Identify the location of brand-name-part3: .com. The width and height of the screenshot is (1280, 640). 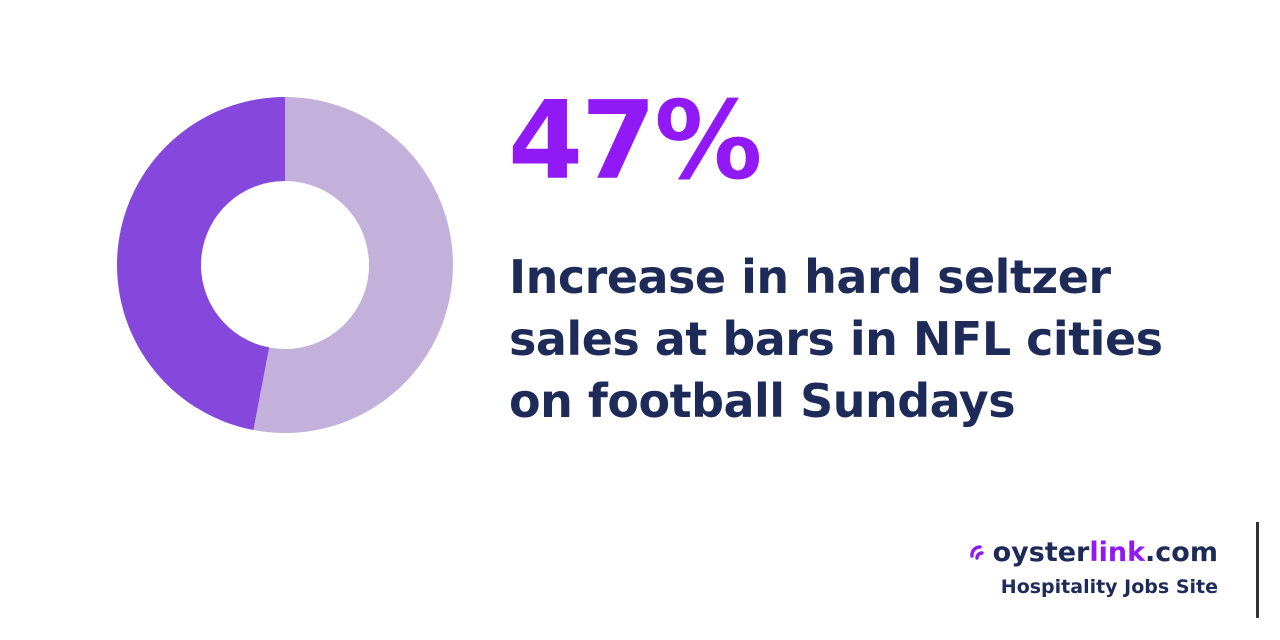
(1181, 552).